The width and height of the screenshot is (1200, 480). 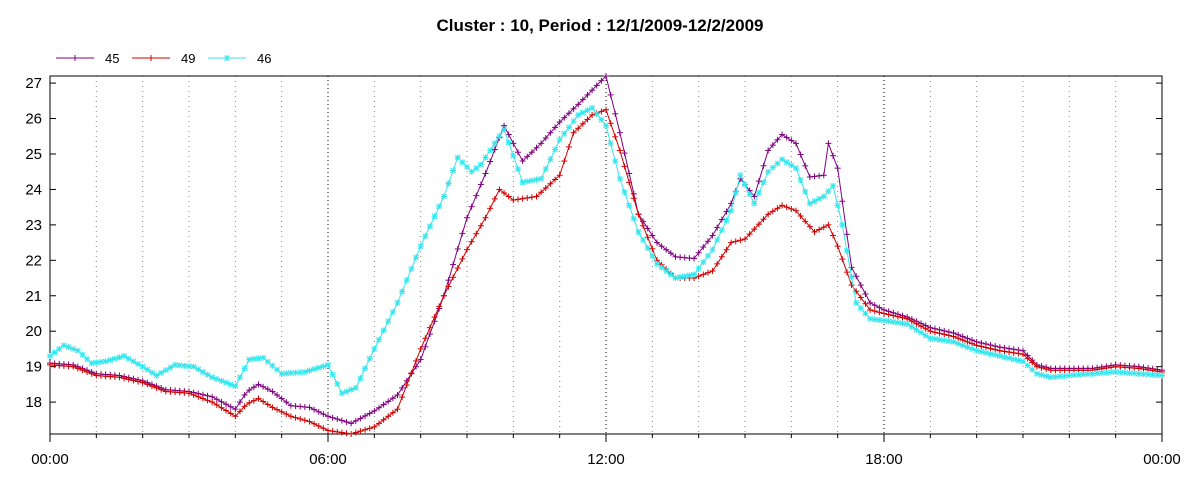 What do you see at coordinates (33, 189) in the screenshot?
I see `y-tick-label: 24` at bounding box center [33, 189].